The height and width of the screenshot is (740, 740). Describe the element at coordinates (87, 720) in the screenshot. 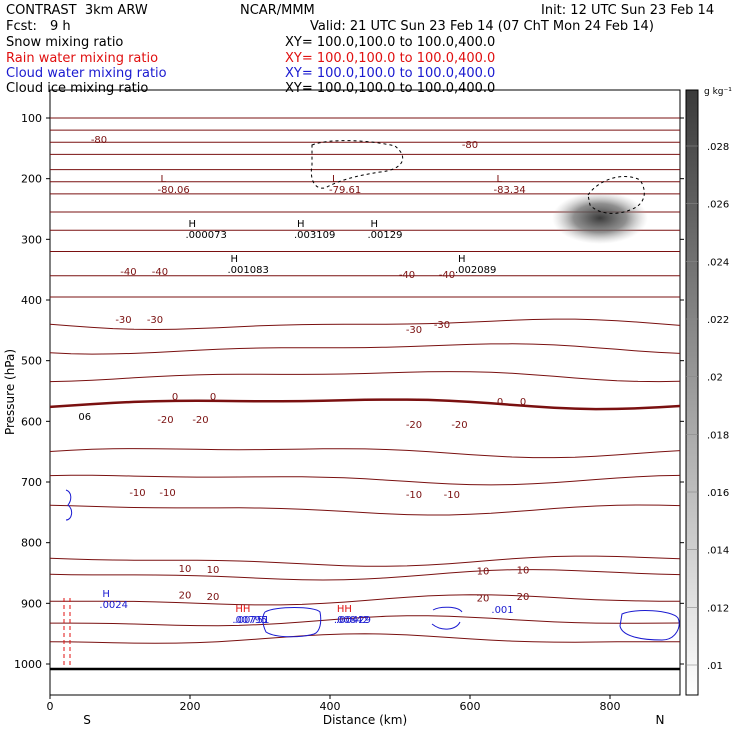

I see `x-end-label-south: S` at that location.